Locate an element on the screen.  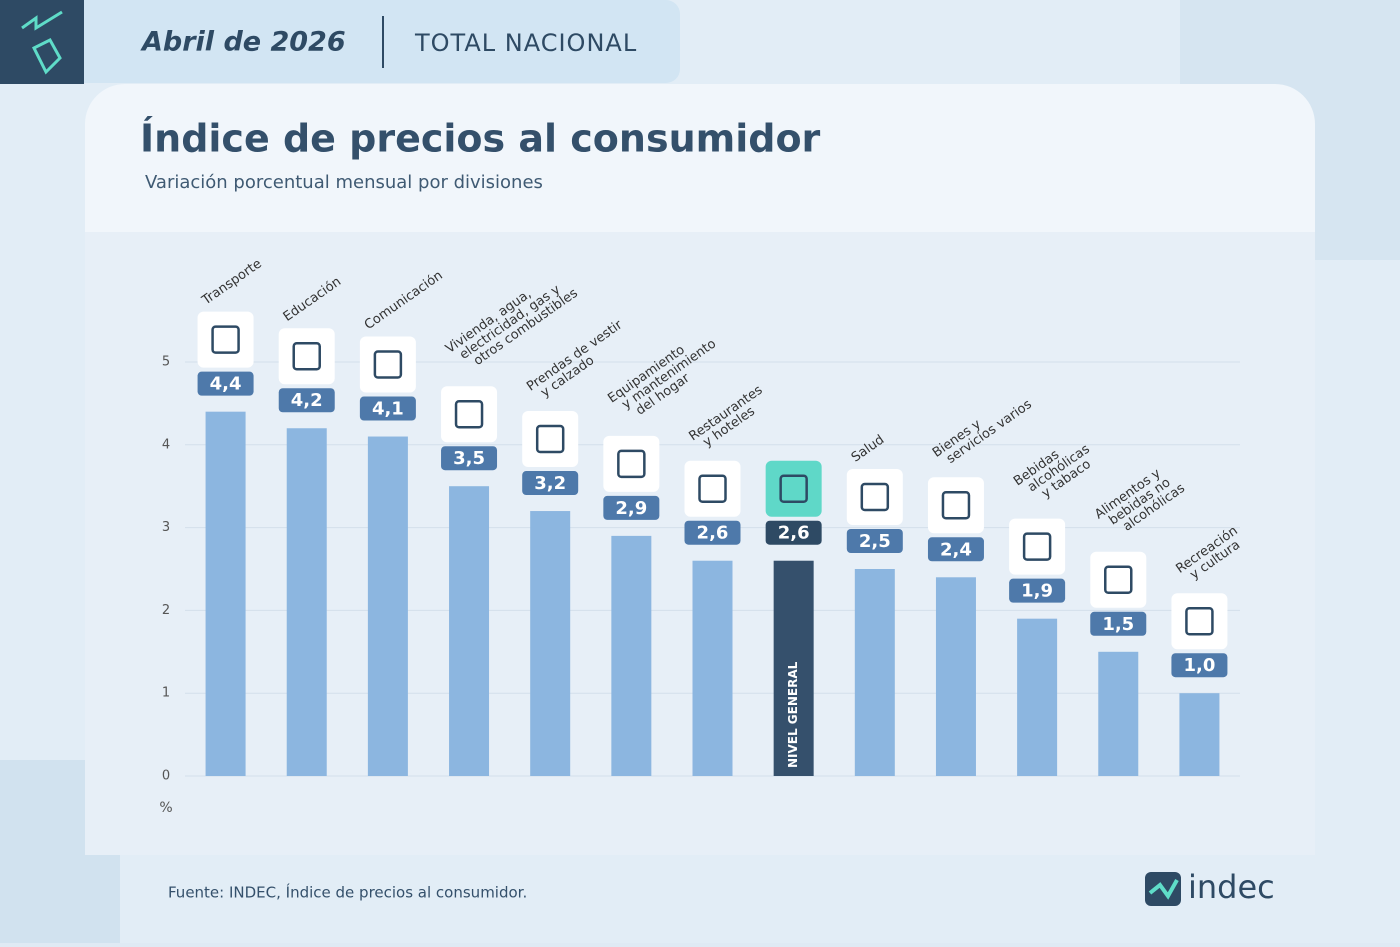
value-label: 3,2 is located at coordinates (550, 483).